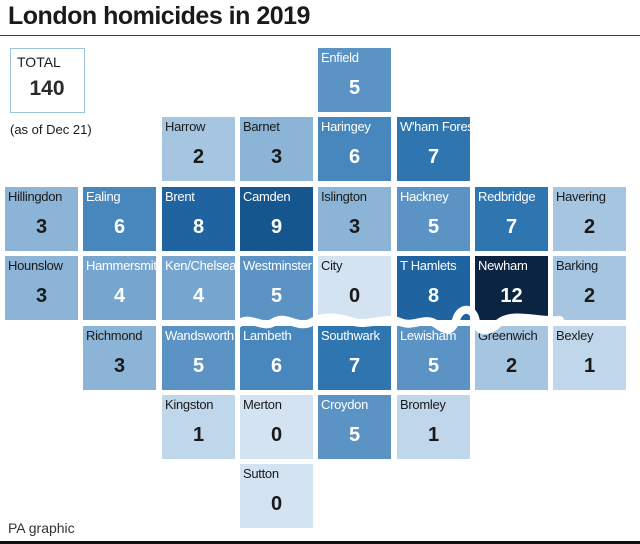 This screenshot has height=544, width=640. I want to click on borough-tile-bromley: Bromley 1, so click(433, 427).